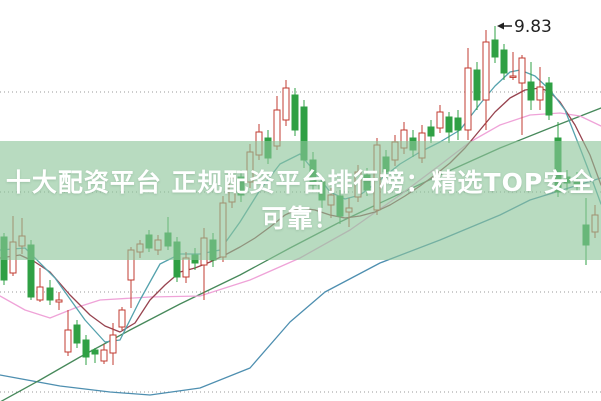  Describe the element at coordinates (500, 26) in the screenshot. I see `annotation-arrowhead` at that location.